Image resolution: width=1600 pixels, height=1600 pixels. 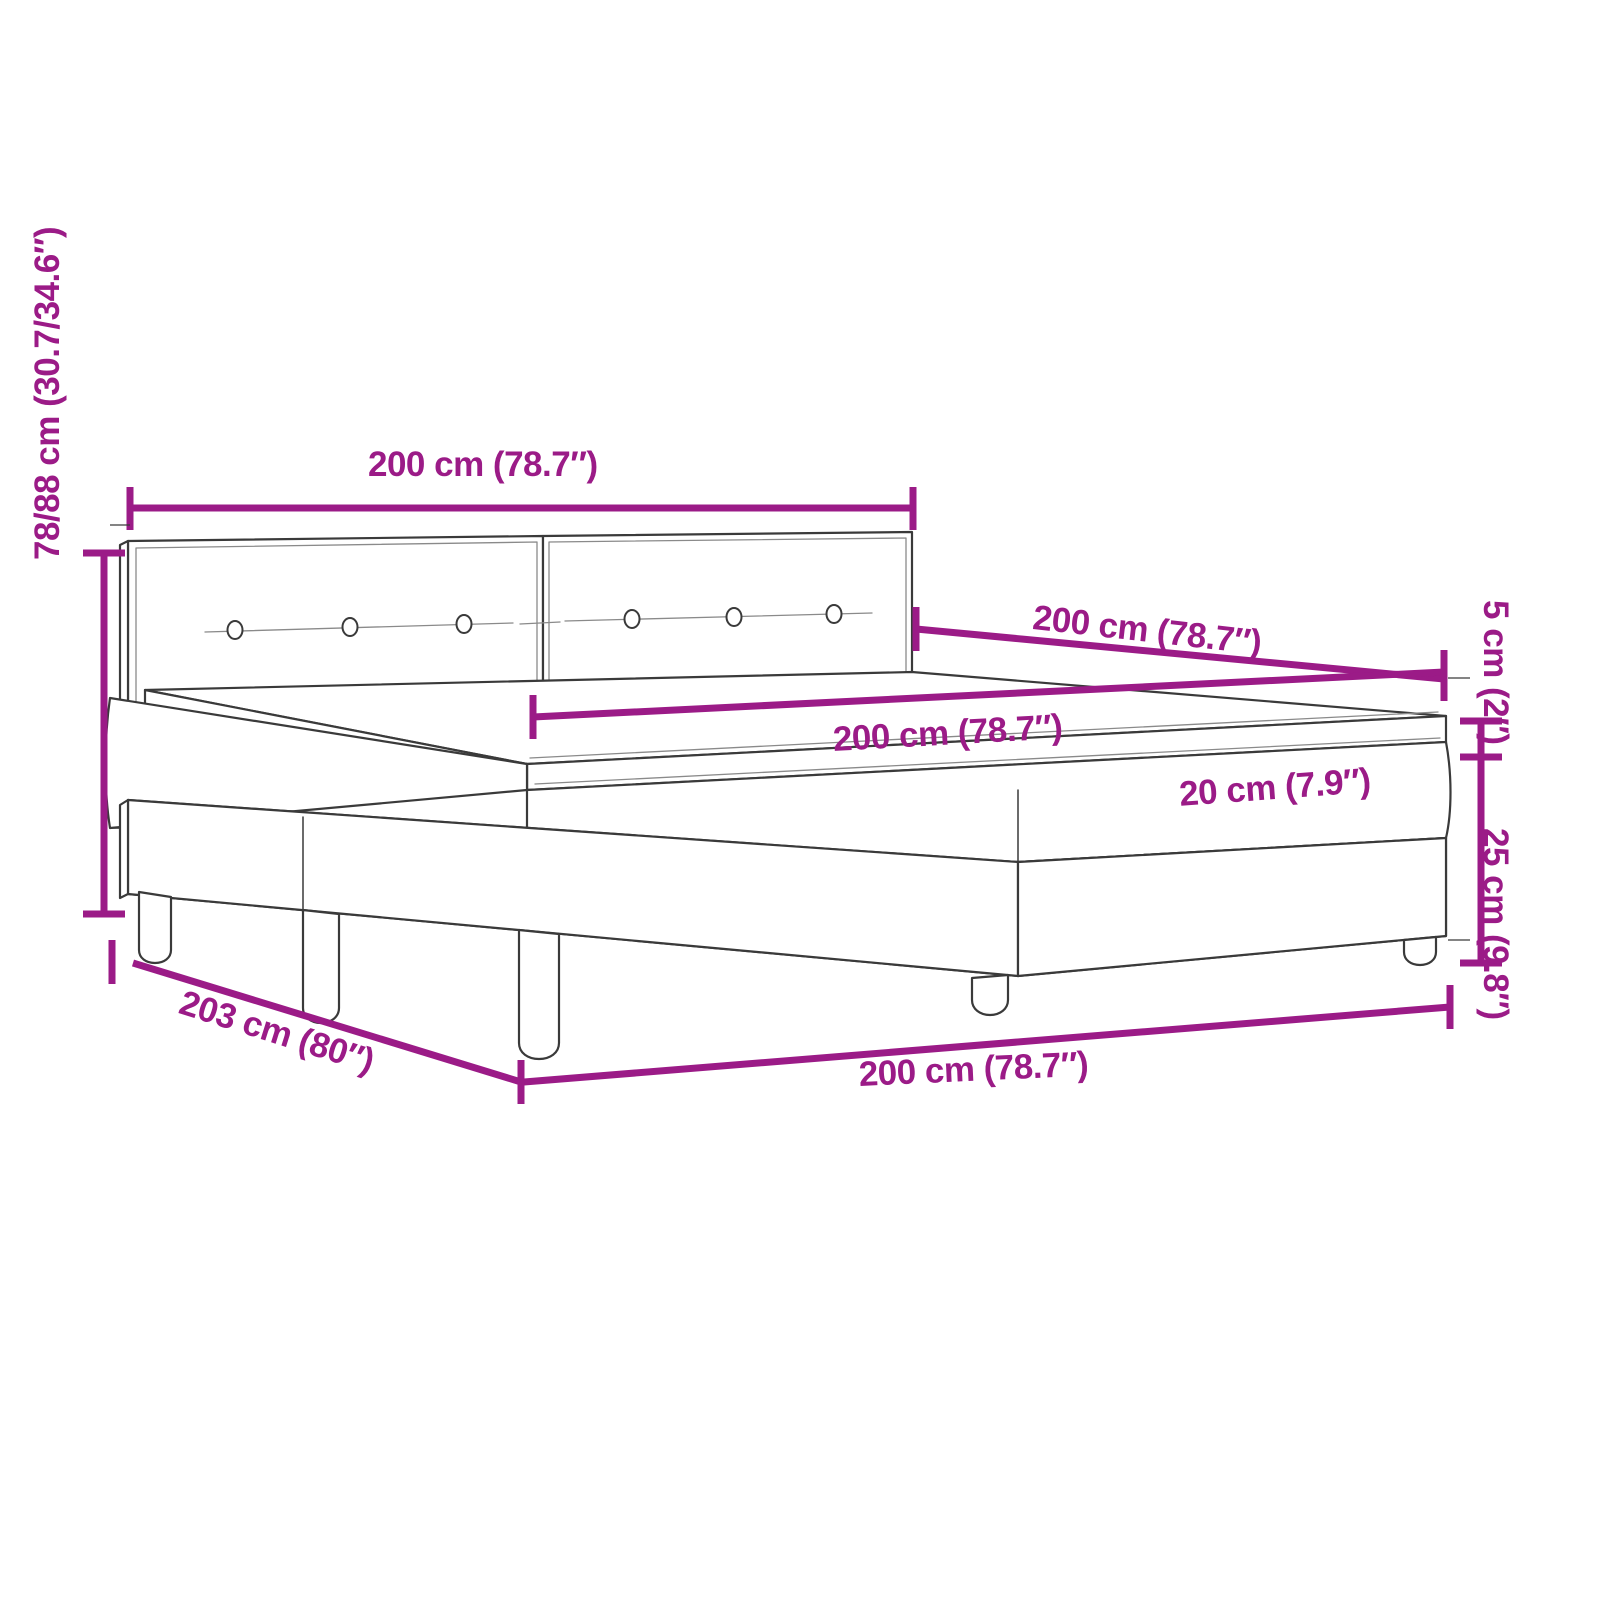 I want to click on dim-label-total-height: 78/88 cm (30.7/34.6″), so click(x=47, y=393).